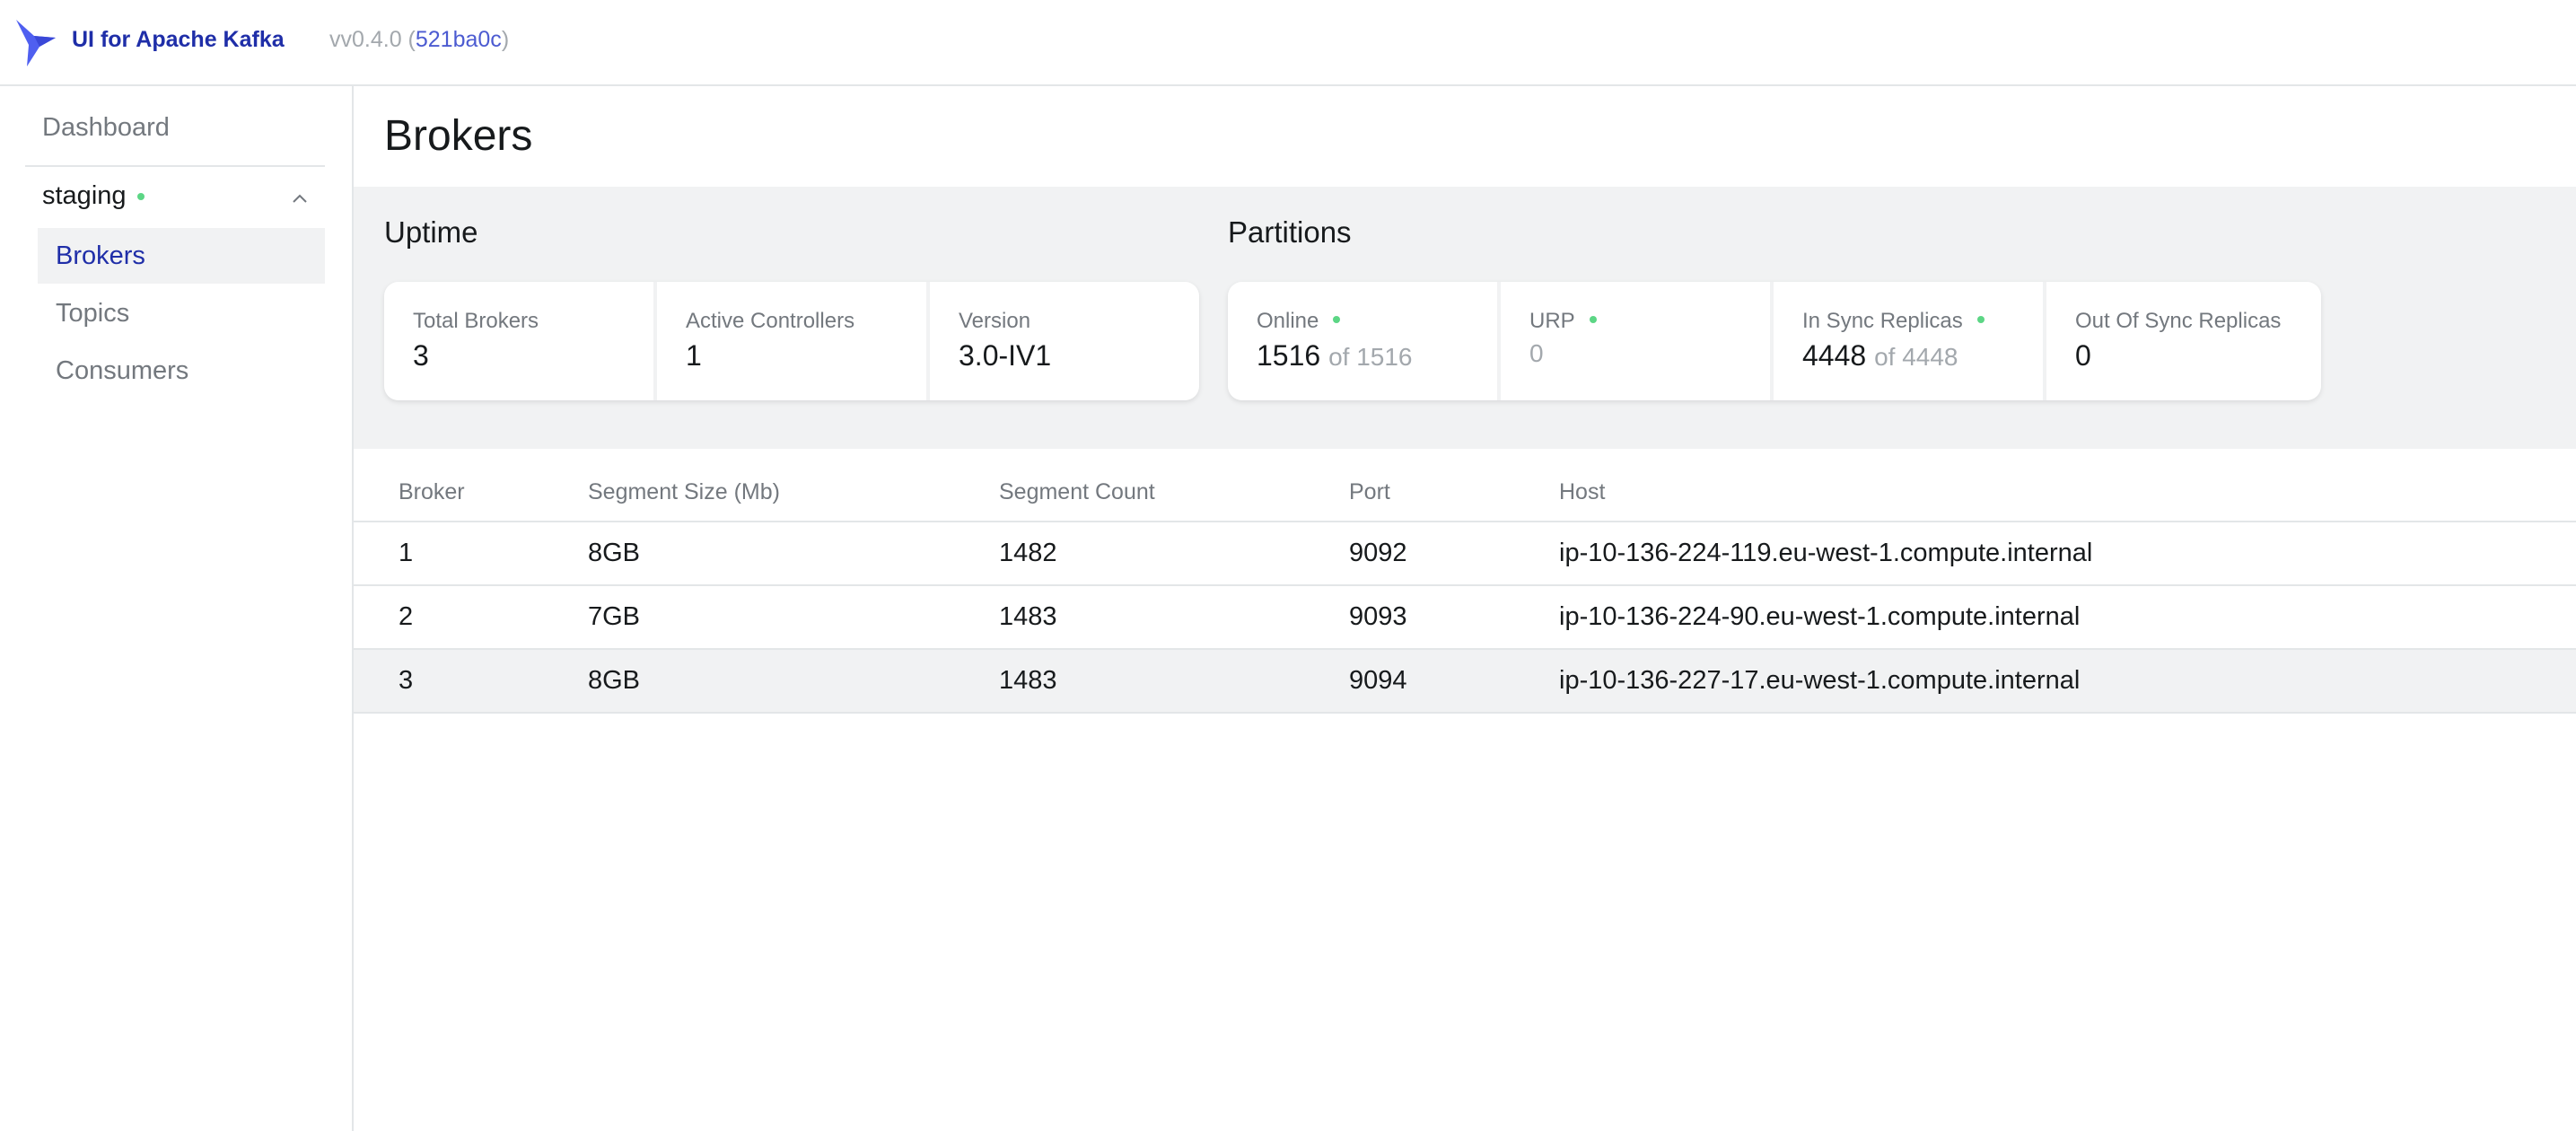 The width and height of the screenshot is (2576, 1131). Describe the element at coordinates (1916, 357) in the screenshot. I see `card-value-of: of 4448` at that location.